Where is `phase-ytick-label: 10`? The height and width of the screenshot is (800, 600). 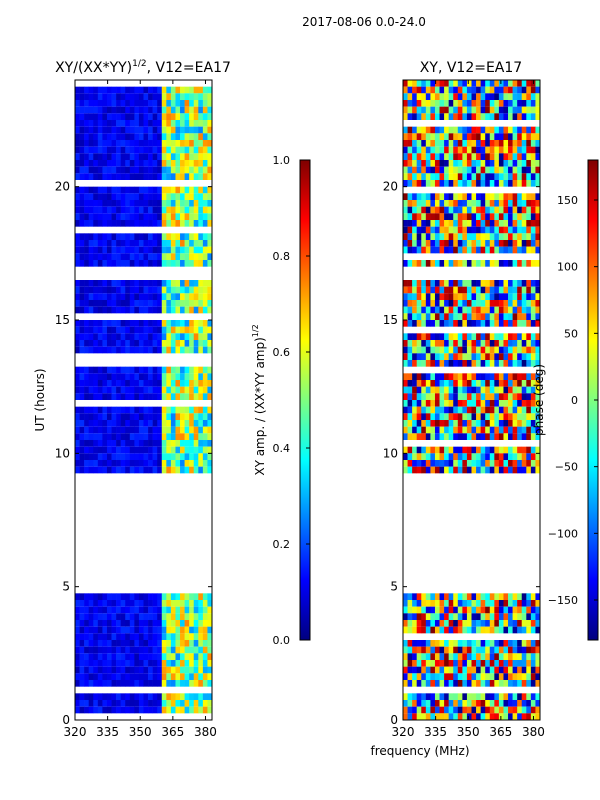
phase-ytick-label: 10 is located at coordinates (390, 453).